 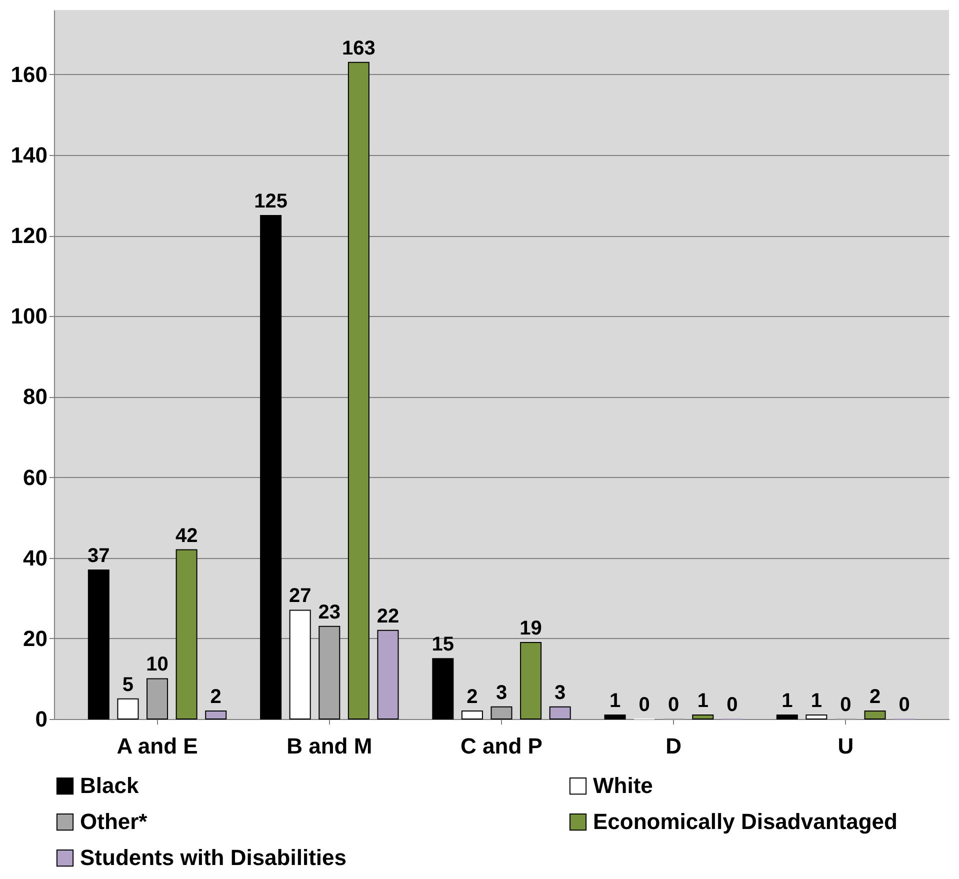 I want to click on data-label: 27, so click(x=300, y=596).